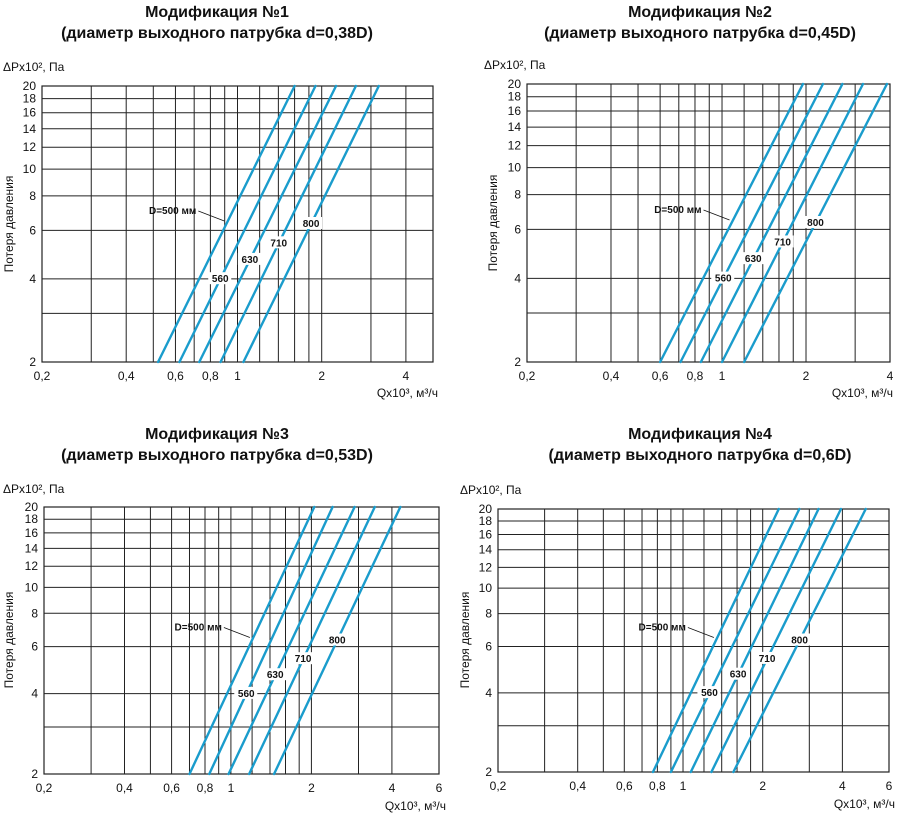 This screenshot has width=900, height=815. I want to click on x-tick-label: 0,4, so click(611, 376).